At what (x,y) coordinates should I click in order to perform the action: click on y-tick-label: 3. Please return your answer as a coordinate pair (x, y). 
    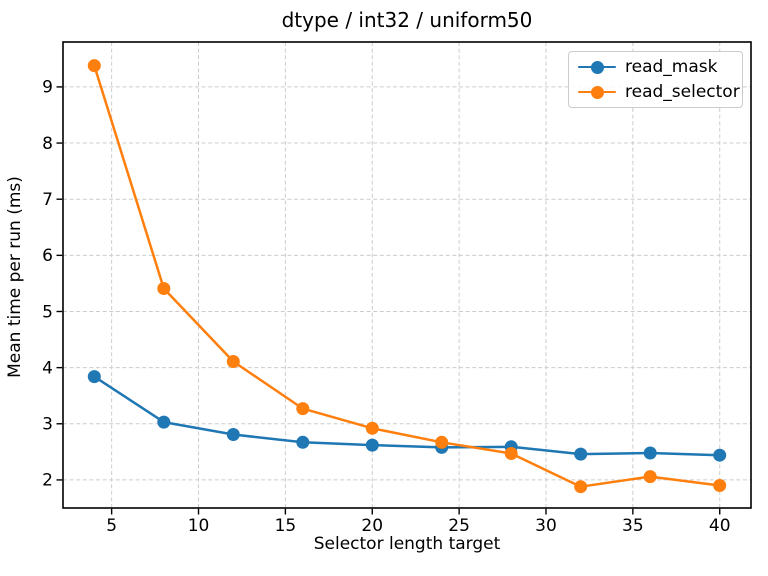
    Looking at the image, I should click on (47, 425).